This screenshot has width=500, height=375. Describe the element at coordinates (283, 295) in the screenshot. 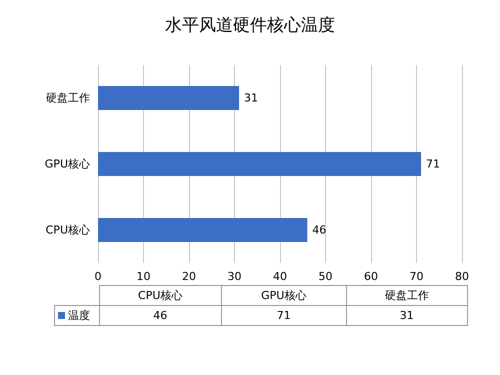

I see `category-label: GPU核心` at that location.